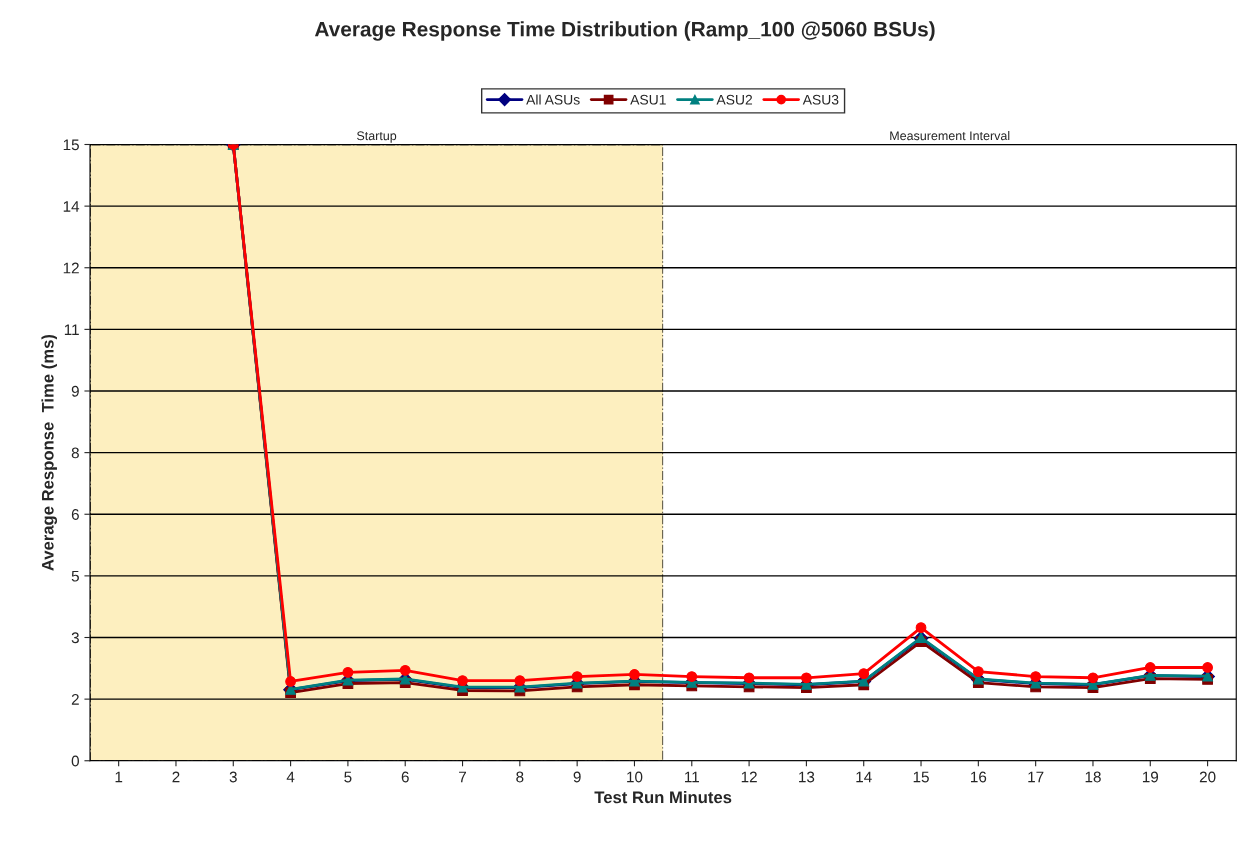 The width and height of the screenshot is (1250, 850). I want to click on x-tick-label: 7, so click(463, 777).